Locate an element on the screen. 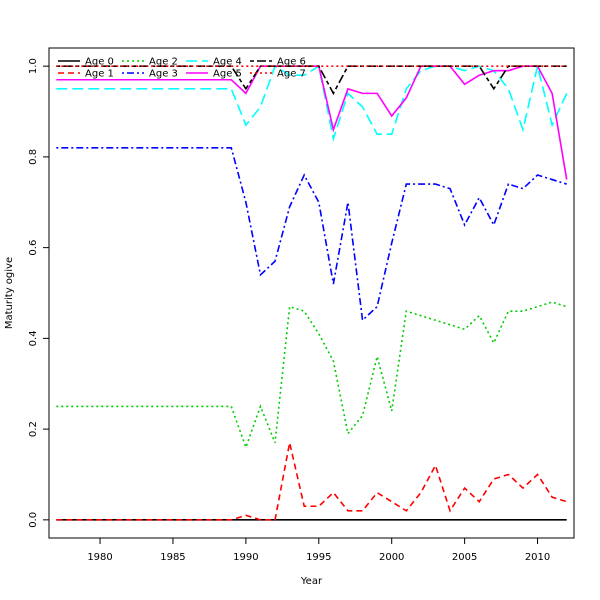  x-tick-label: 1995 is located at coordinates (318, 557).